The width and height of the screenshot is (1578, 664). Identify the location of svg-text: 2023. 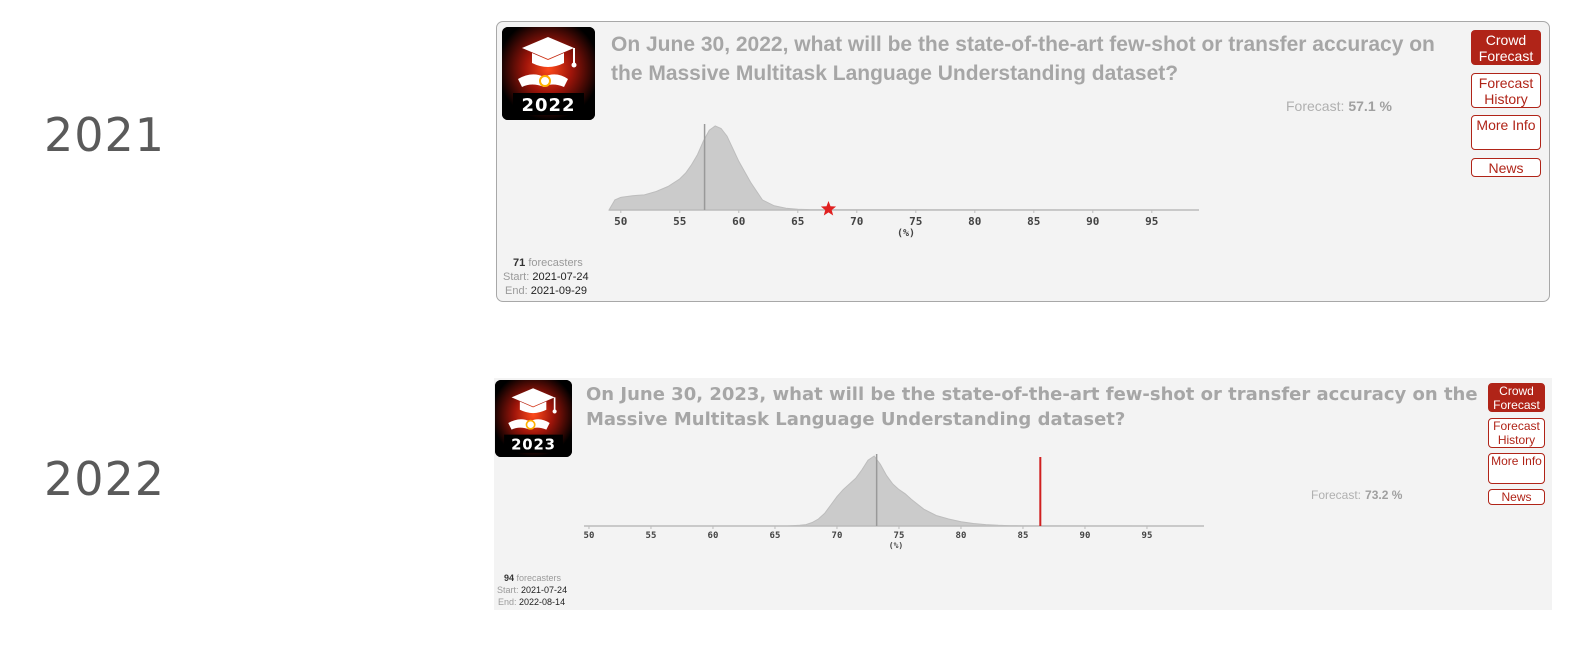
(533, 445).